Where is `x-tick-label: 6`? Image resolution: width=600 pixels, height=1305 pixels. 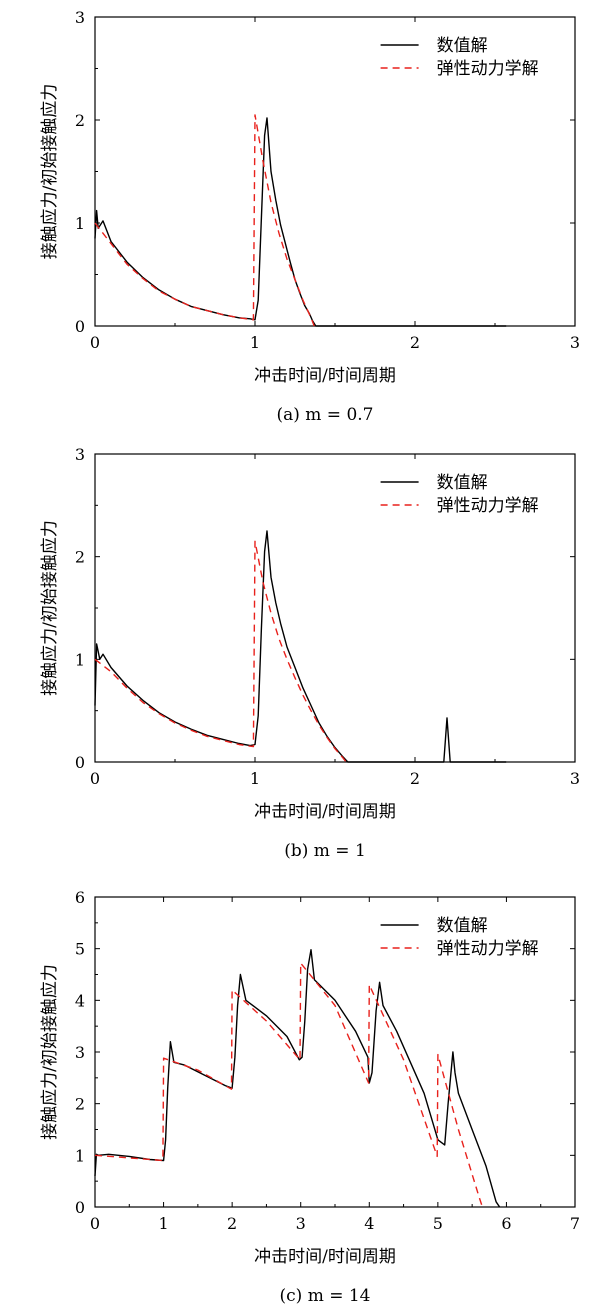 x-tick-label: 6 is located at coordinates (506, 1223).